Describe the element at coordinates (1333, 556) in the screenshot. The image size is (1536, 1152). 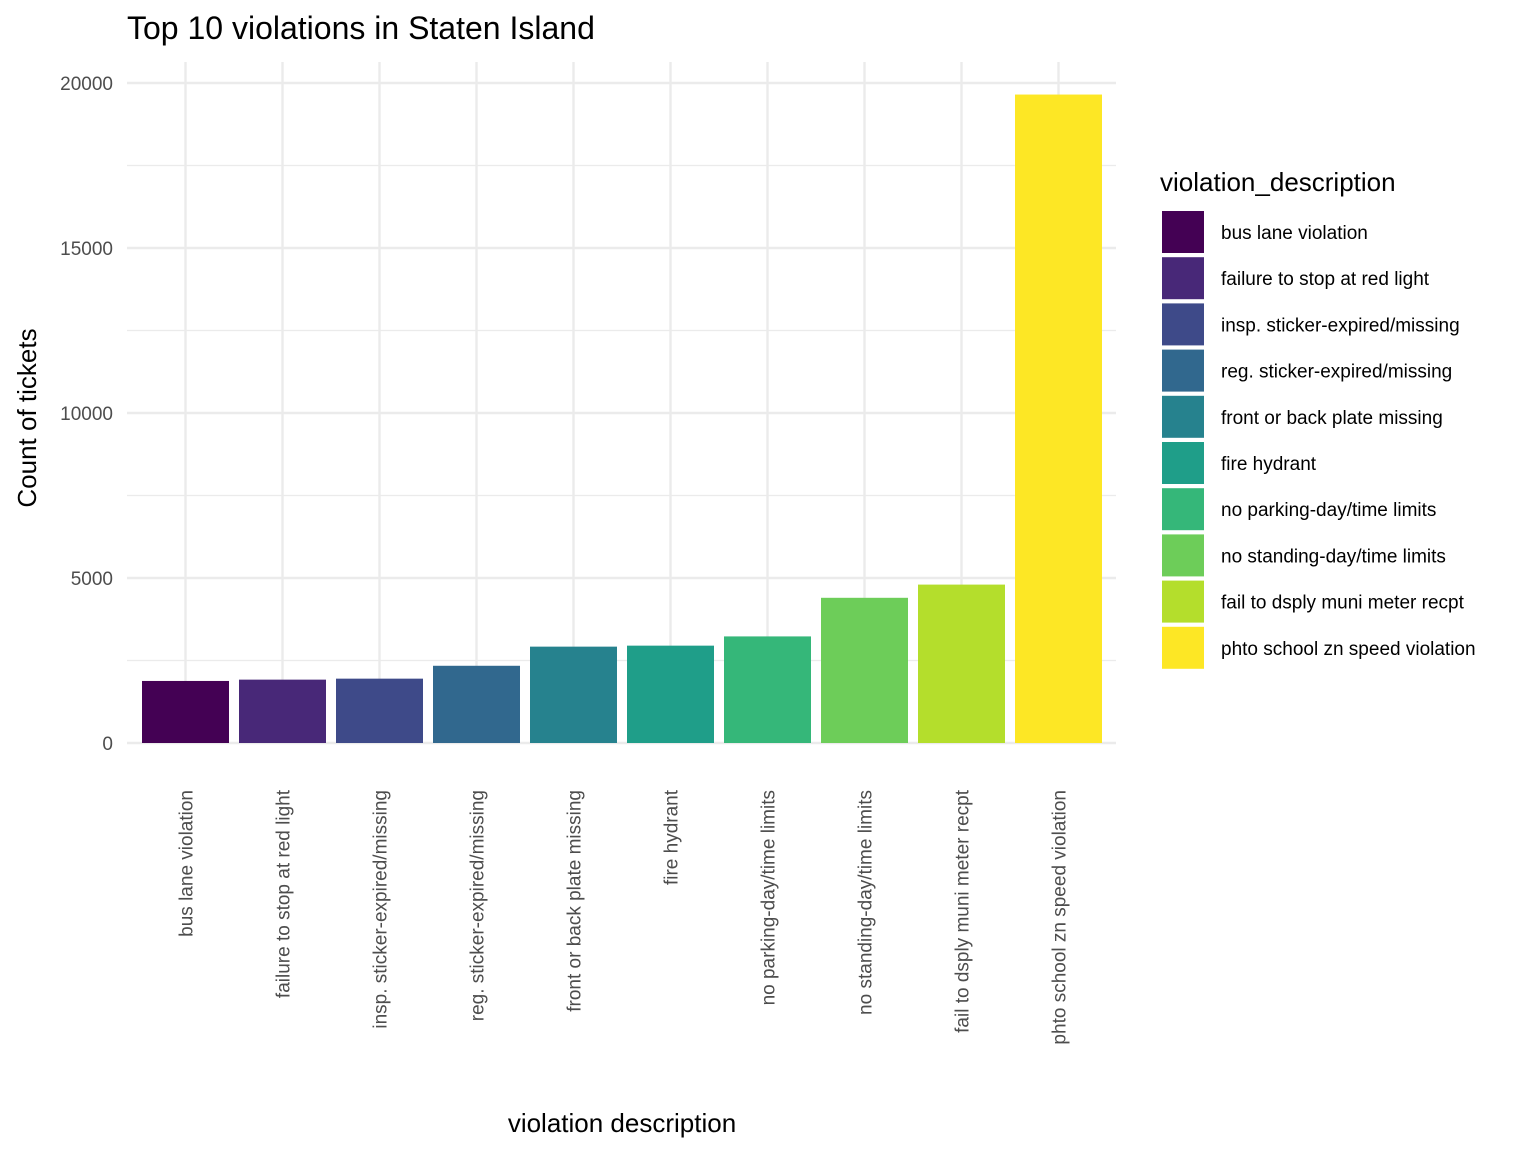
I see `legend-label: no standing-day/time limits` at that location.